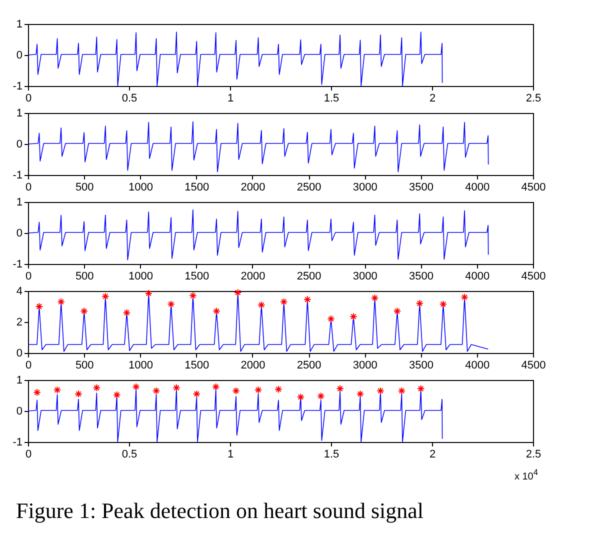 The width and height of the screenshot is (600, 550). Describe the element at coordinates (220, 511) in the screenshot. I see `caption: Figure 1: Peak detection on heart sound signal` at that location.